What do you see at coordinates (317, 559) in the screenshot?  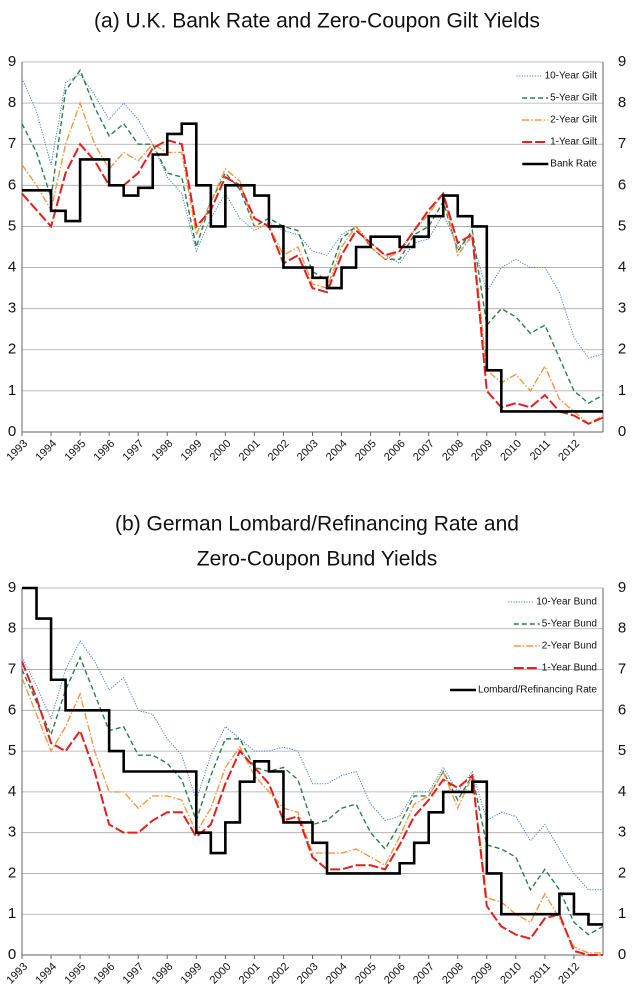 I see `chart-title: Zero-Coupon Bund Yields` at bounding box center [317, 559].